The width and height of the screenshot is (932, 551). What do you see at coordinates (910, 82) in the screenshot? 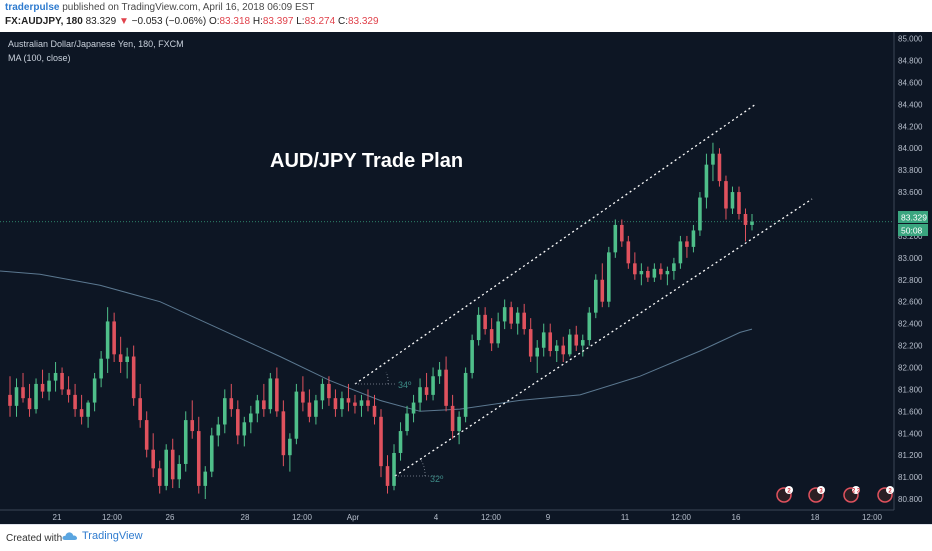
I see `y-tick-label: 84.600` at bounding box center [910, 82].